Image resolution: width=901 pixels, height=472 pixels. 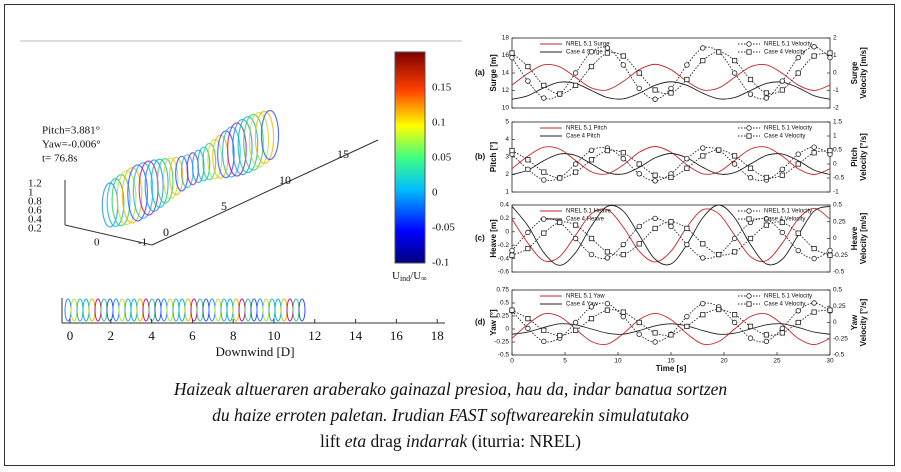 I want to click on y-axis-label: Heave [m], so click(x=493, y=238).